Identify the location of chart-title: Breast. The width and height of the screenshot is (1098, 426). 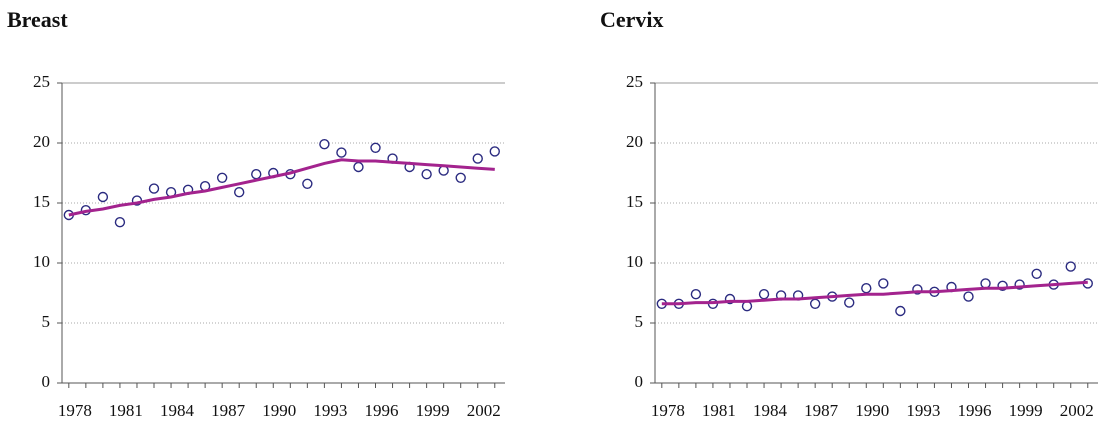
(37, 19).